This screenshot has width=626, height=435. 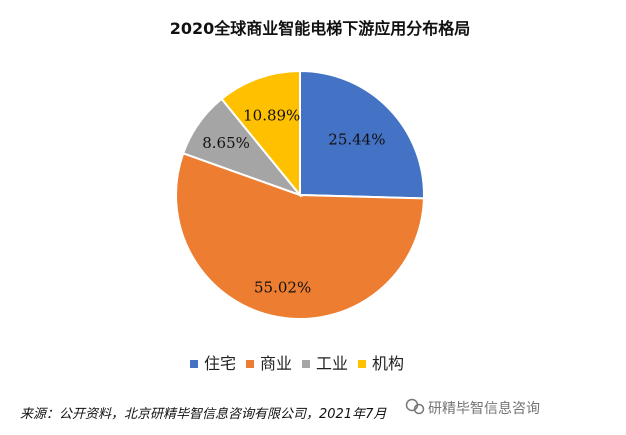 What do you see at coordinates (362, 364) in the screenshot?
I see `legend-swatch-institution` at bounding box center [362, 364].